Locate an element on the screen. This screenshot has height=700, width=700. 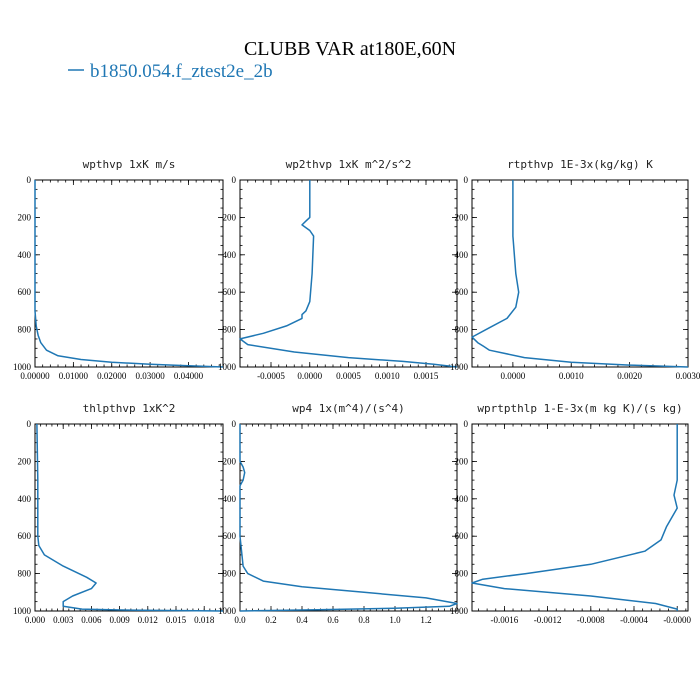
x-tick-label: -0.0008 is located at coordinates (591, 620).